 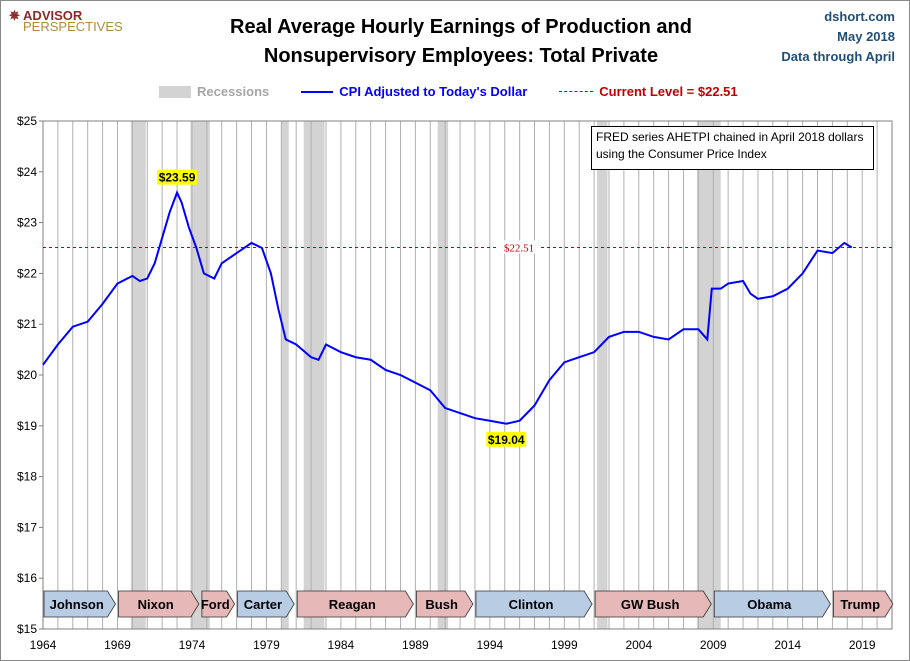 What do you see at coordinates (866, 36) in the screenshot?
I see `publish-date: May 2018` at bounding box center [866, 36].